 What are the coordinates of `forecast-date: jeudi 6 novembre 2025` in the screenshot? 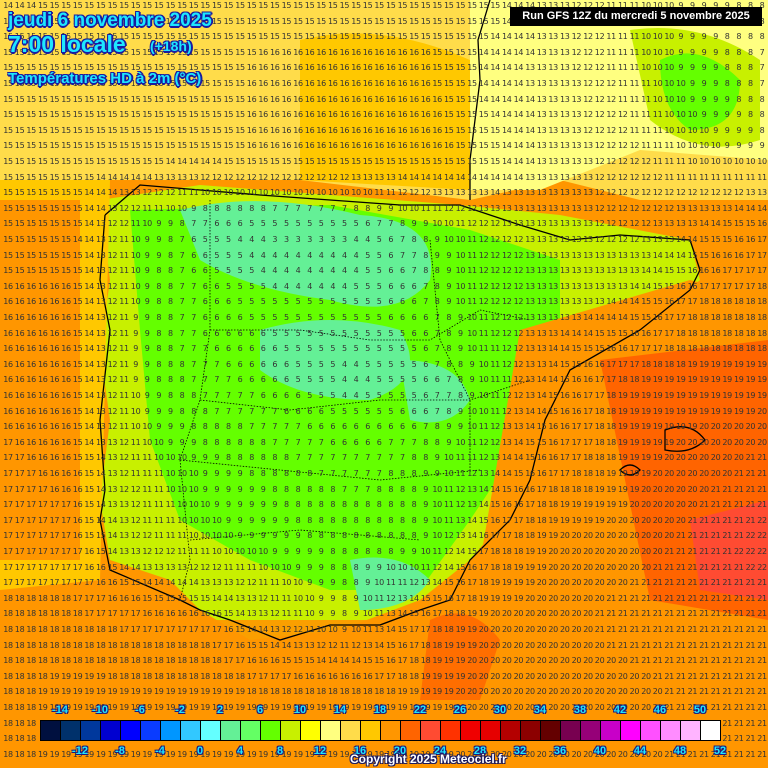 It's located at (110, 21).